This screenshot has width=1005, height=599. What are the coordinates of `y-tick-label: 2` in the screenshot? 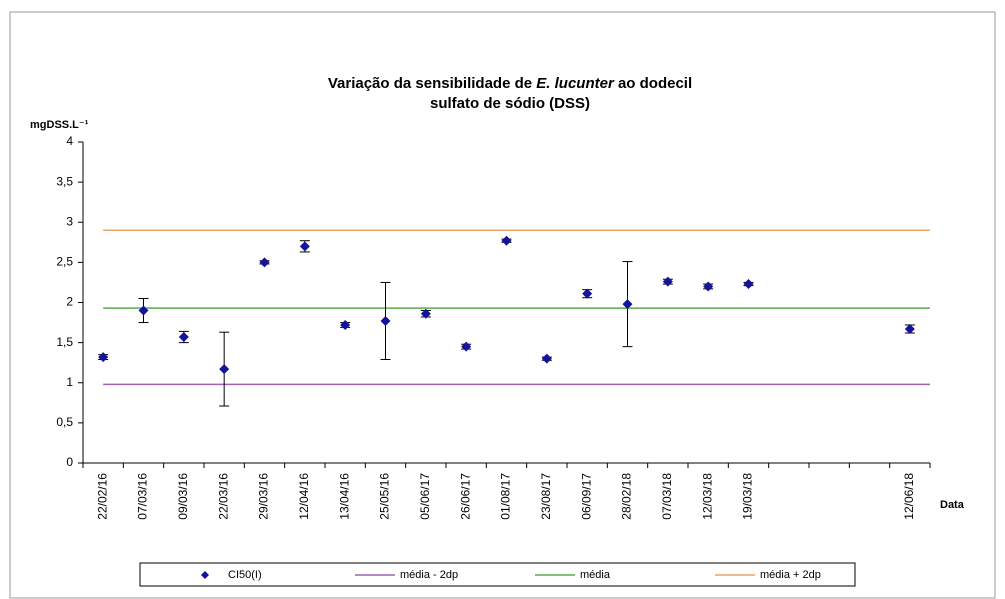 It's located at (69, 302).